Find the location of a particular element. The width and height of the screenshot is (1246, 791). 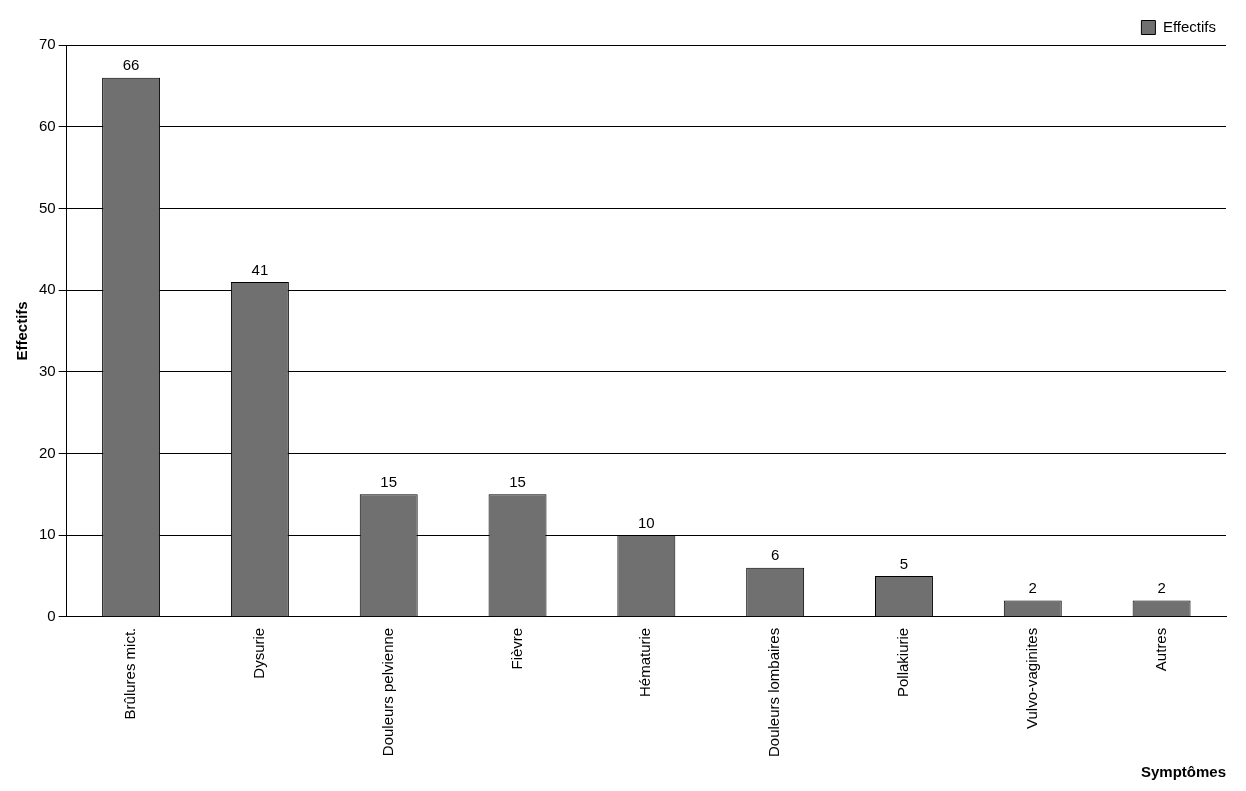

y-tick-label: 20 is located at coordinates (47, 452).